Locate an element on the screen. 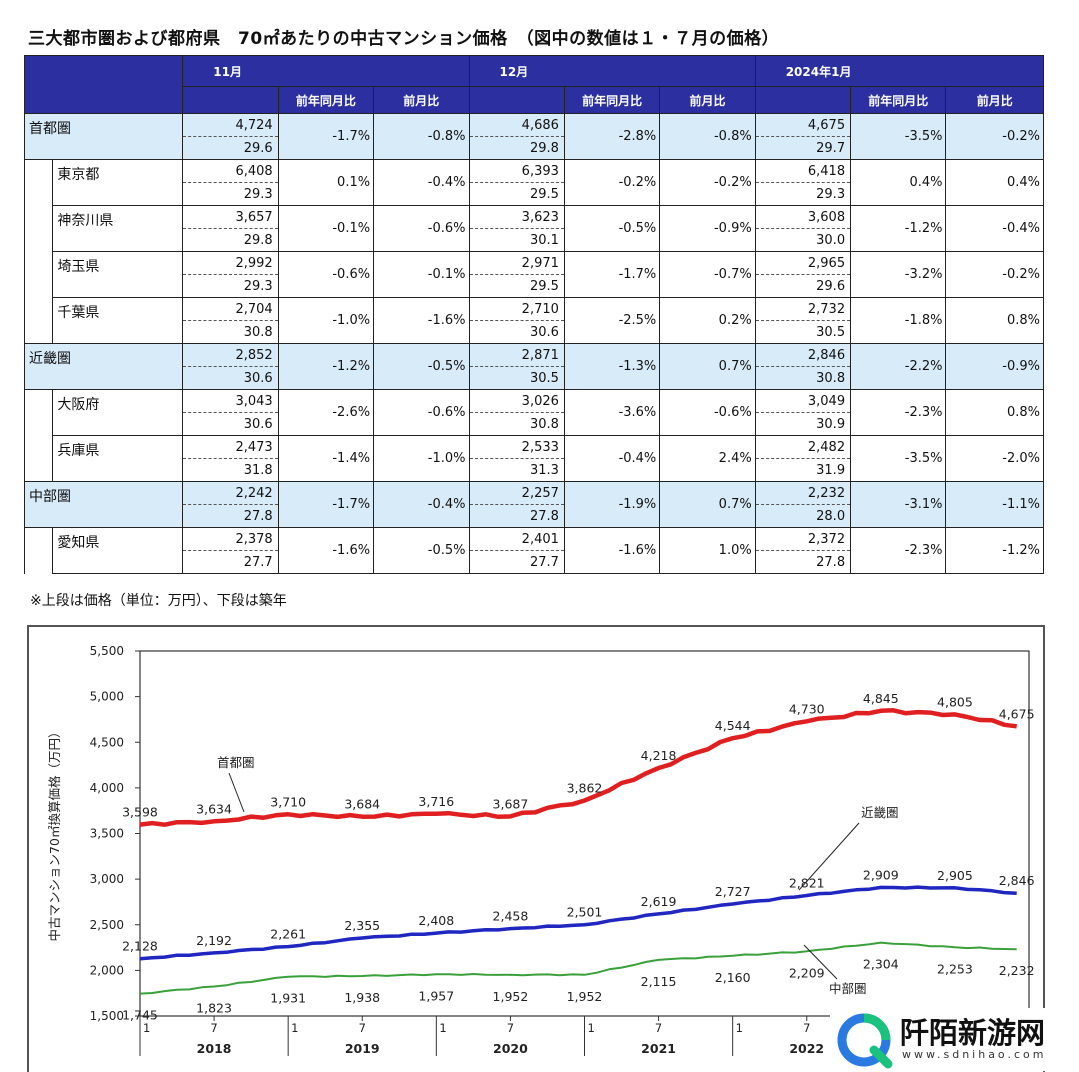 The height and width of the screenshot is (1072, 1079). table-row-subline: 30.6 30.5 30.8 is located at coordinates (534, 378).